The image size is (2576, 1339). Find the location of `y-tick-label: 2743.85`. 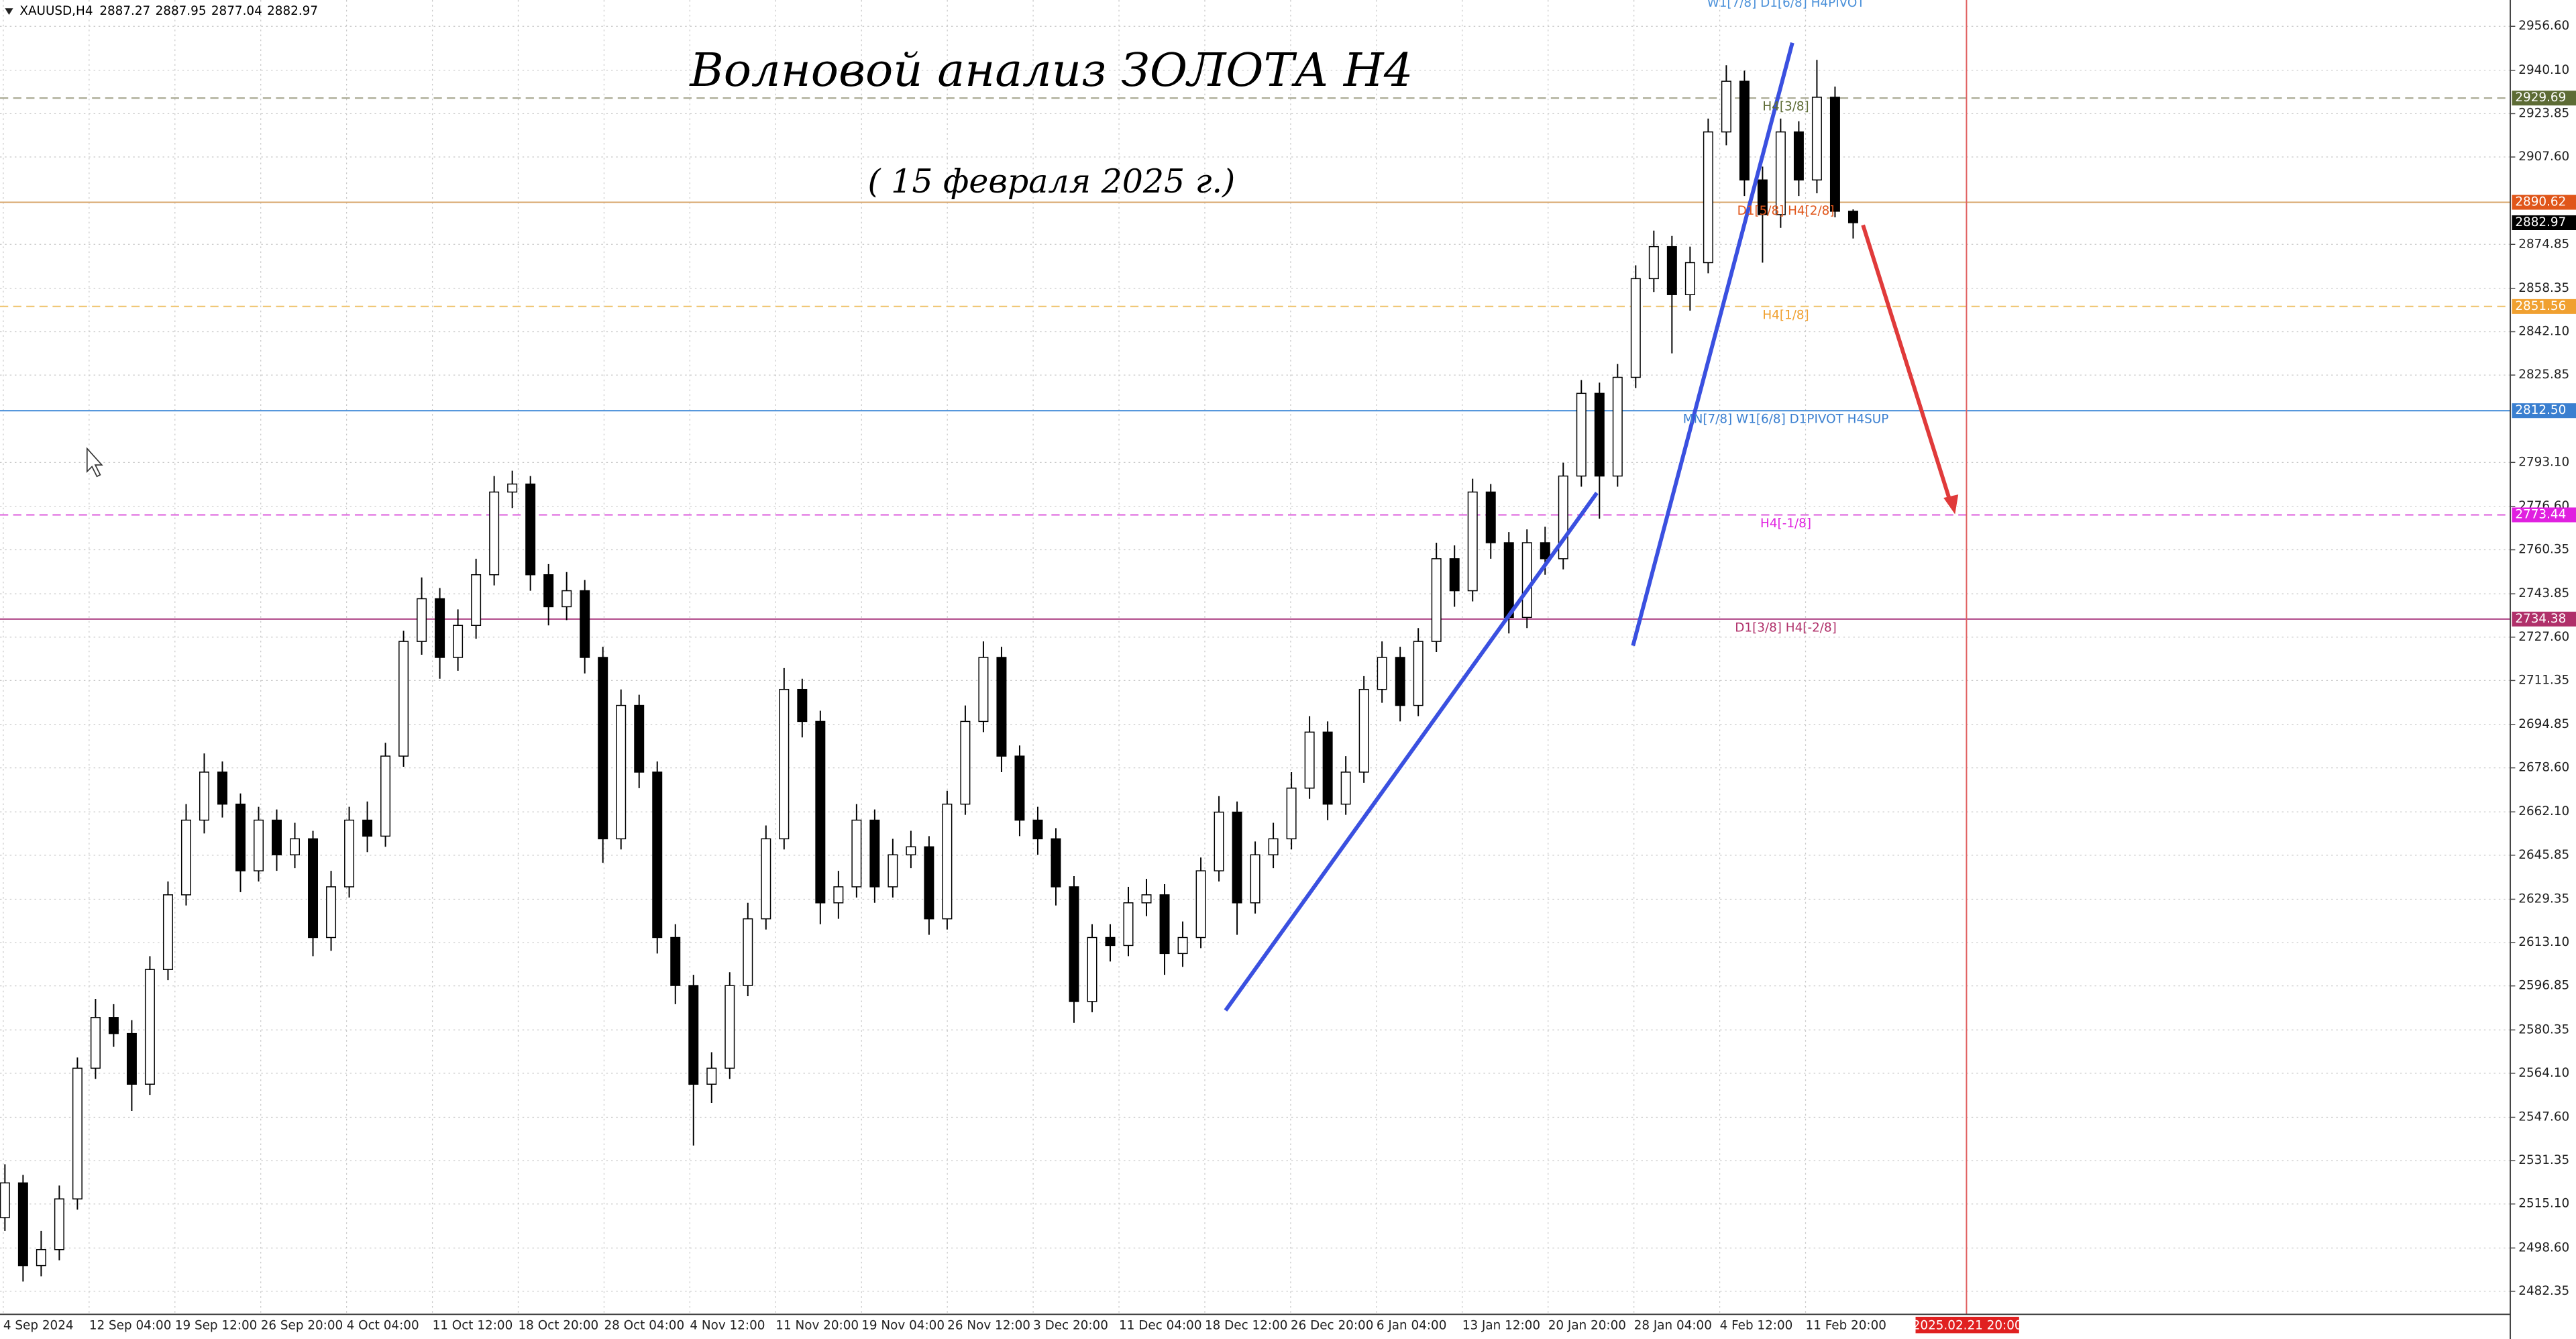

y-tick-label: 2743.85 is located at coordinates (2543, 593).